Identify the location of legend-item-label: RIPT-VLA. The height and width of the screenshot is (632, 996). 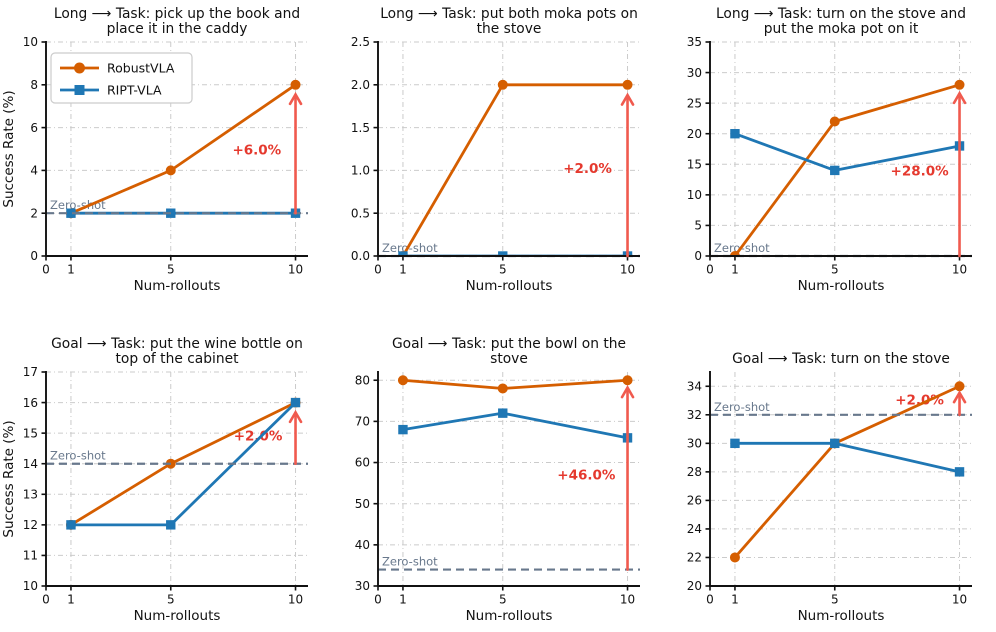
(134, 90).